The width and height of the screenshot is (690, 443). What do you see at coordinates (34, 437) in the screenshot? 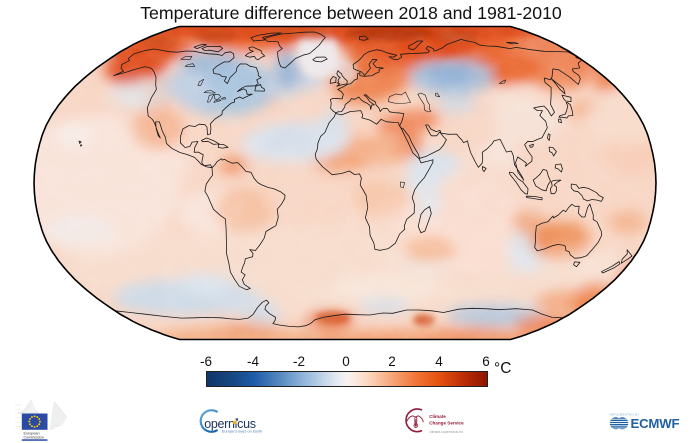
I see `svg-text: Commission` at bounding box center [34, 437].